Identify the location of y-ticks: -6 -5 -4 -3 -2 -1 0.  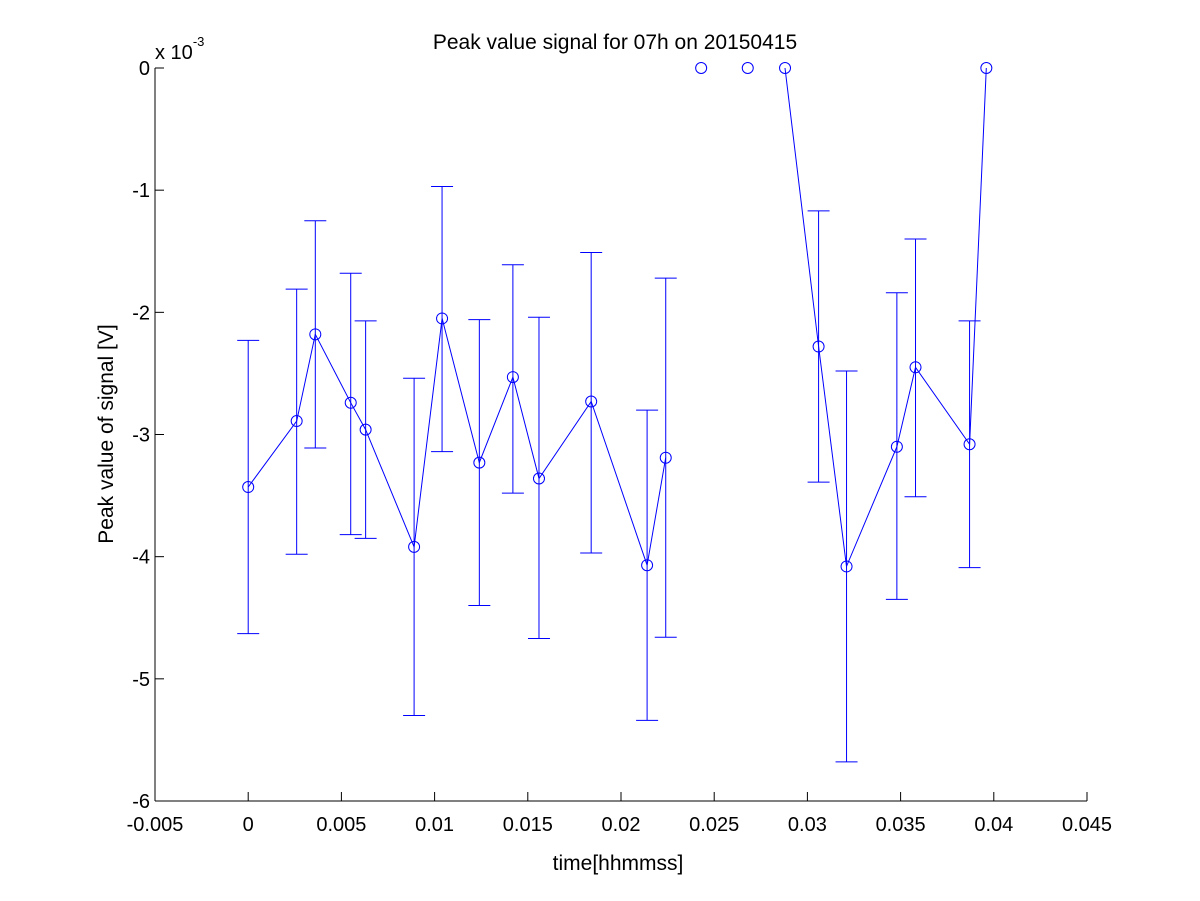
(148, 435).